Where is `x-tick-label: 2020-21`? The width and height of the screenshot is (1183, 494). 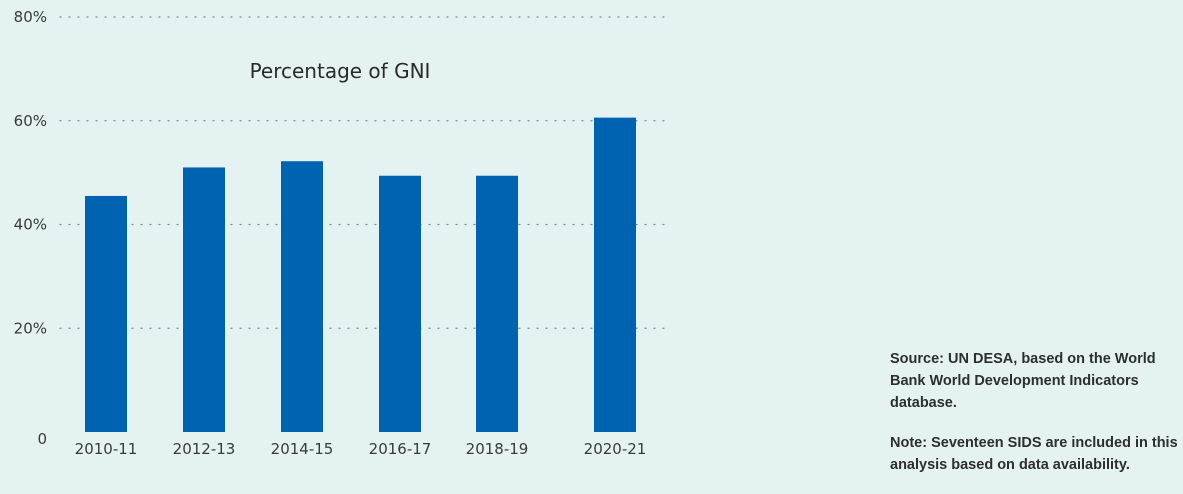 x-tick-label: 2020-21 is located at coordinates (615, 449).